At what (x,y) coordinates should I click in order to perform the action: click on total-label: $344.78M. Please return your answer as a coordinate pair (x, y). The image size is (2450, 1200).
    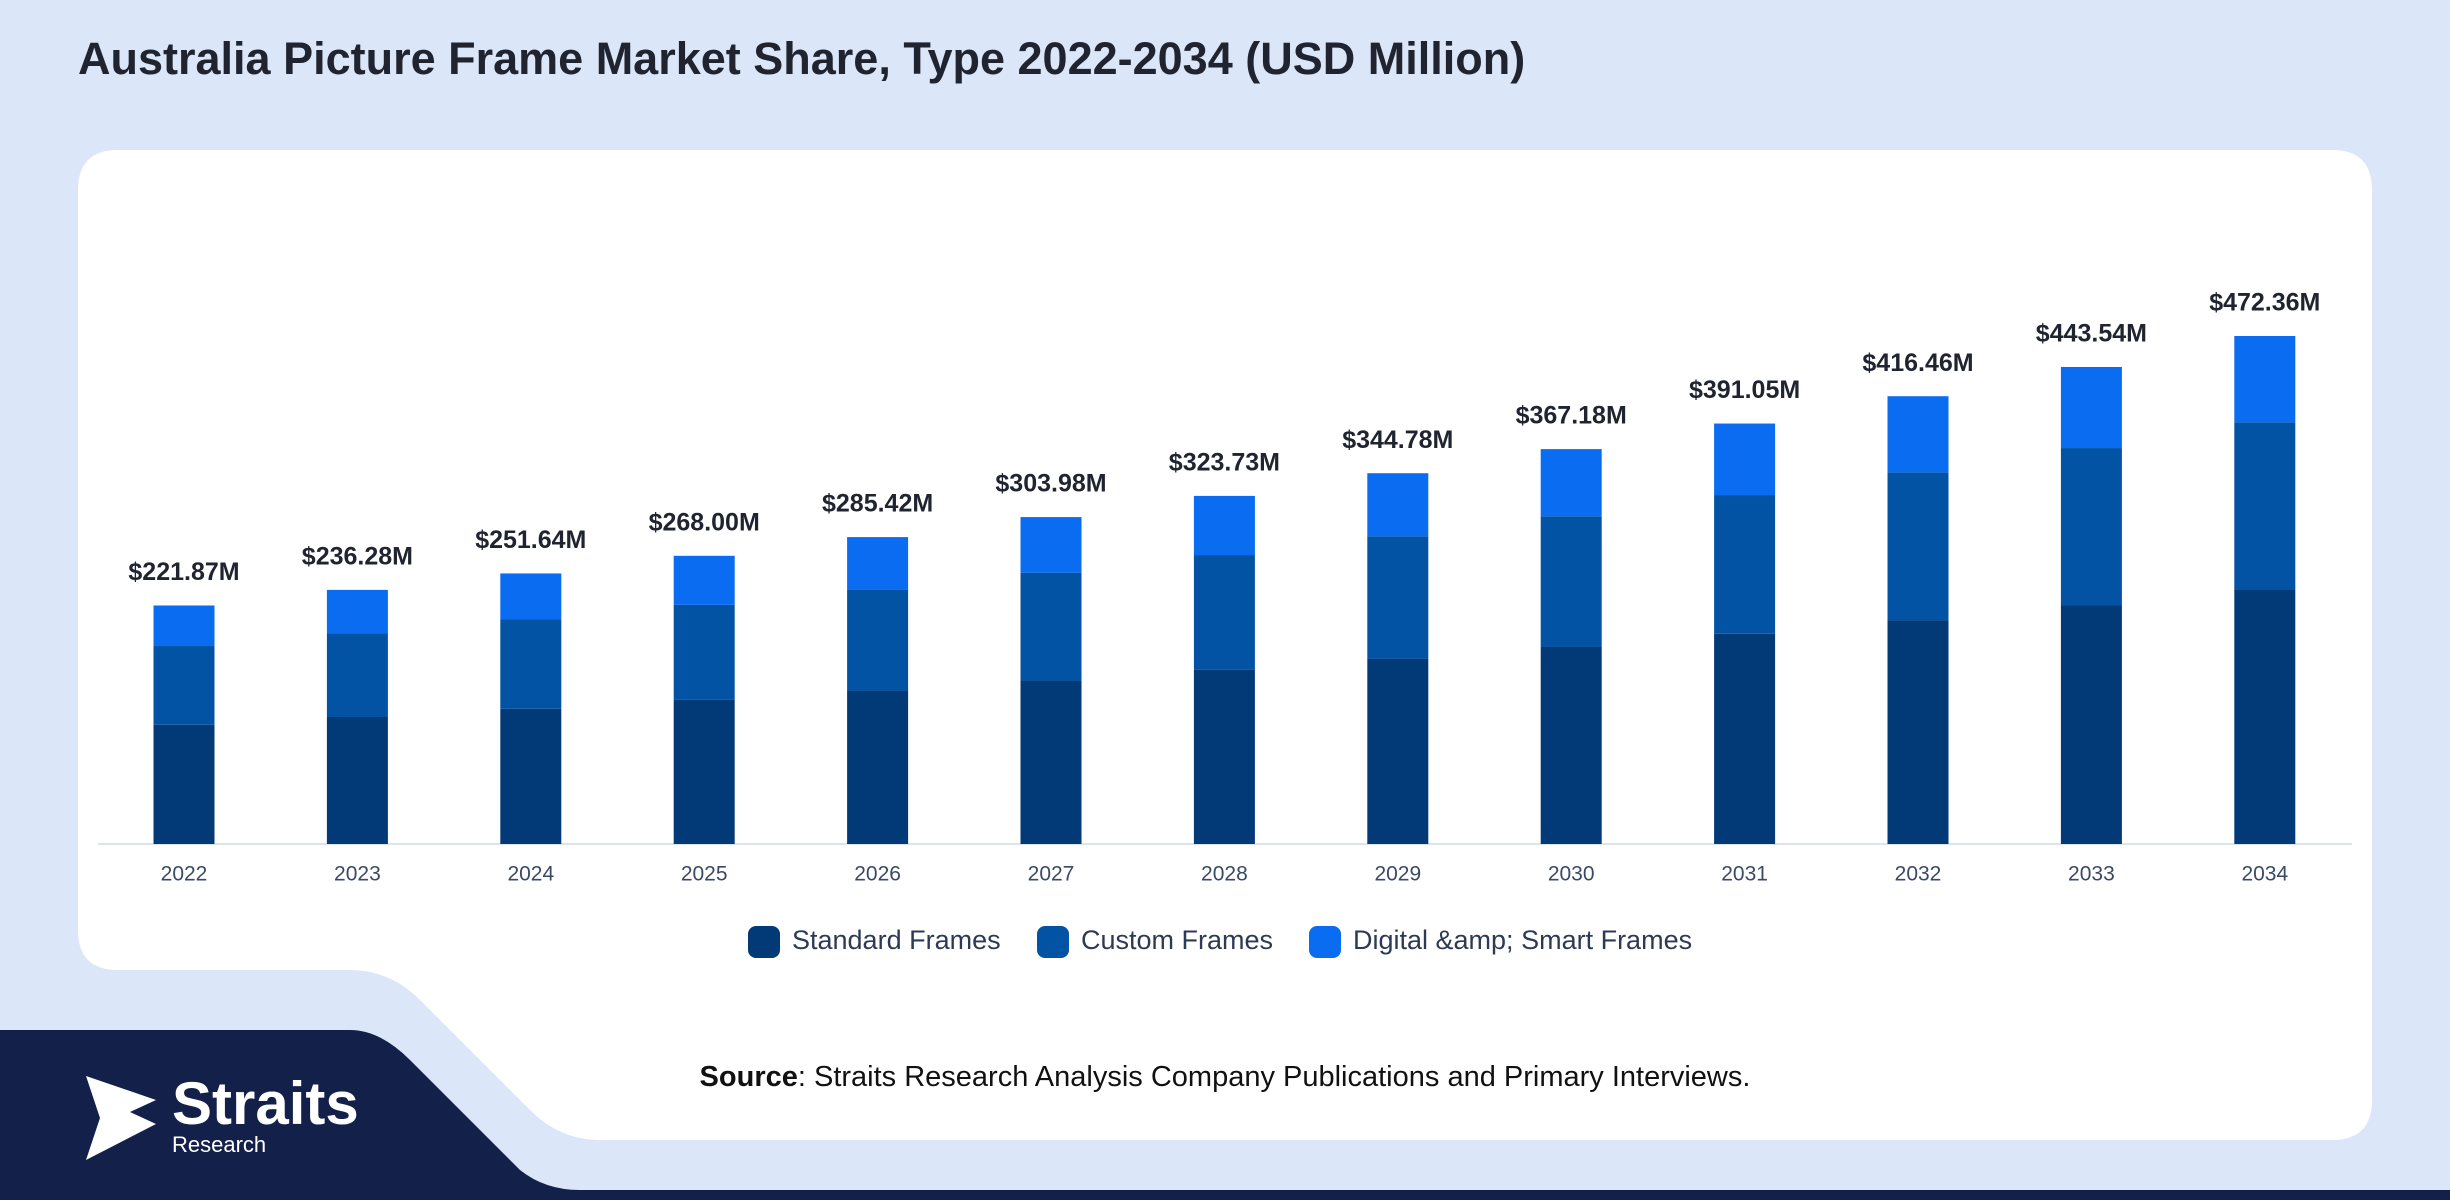
    Looking at the image, I should click on (1397, 440).